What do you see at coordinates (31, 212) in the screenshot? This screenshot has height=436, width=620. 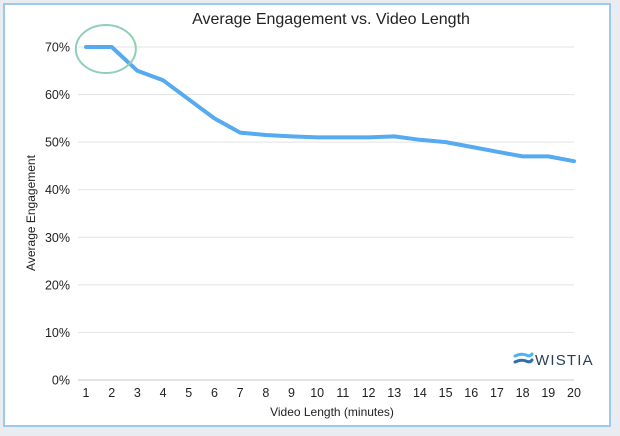 I see `y-axis-label: Average Engagement` at bounding box center [31, 212].